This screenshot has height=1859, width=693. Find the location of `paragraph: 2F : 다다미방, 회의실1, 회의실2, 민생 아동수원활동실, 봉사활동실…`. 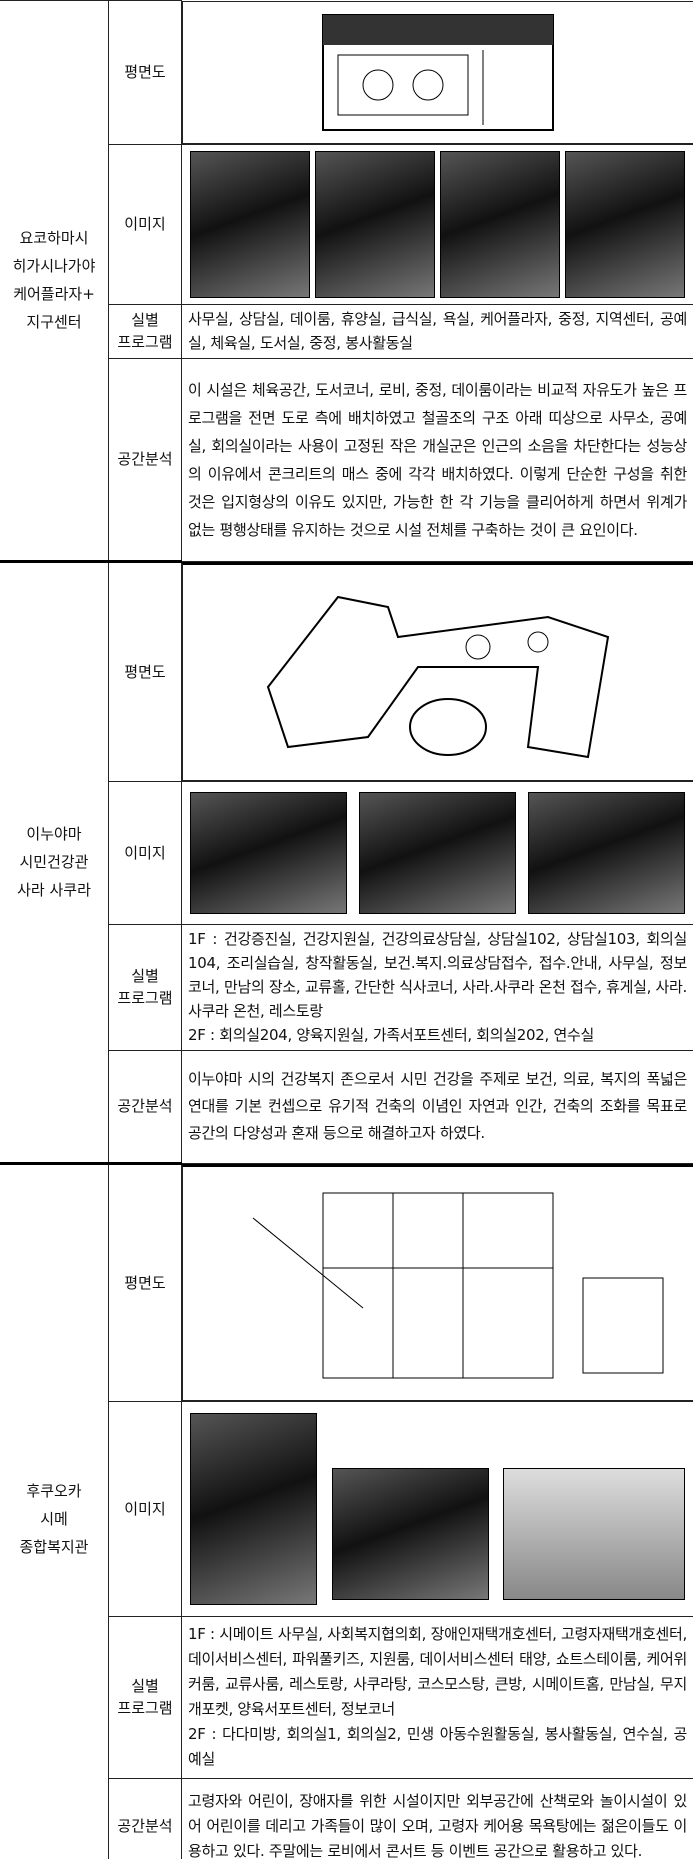

paragraph: 2F : 다다미방, 회의실1, 회의실2, 민생 아동수원활동실, 봉사활동실… is located at coordinates (437, 1746).